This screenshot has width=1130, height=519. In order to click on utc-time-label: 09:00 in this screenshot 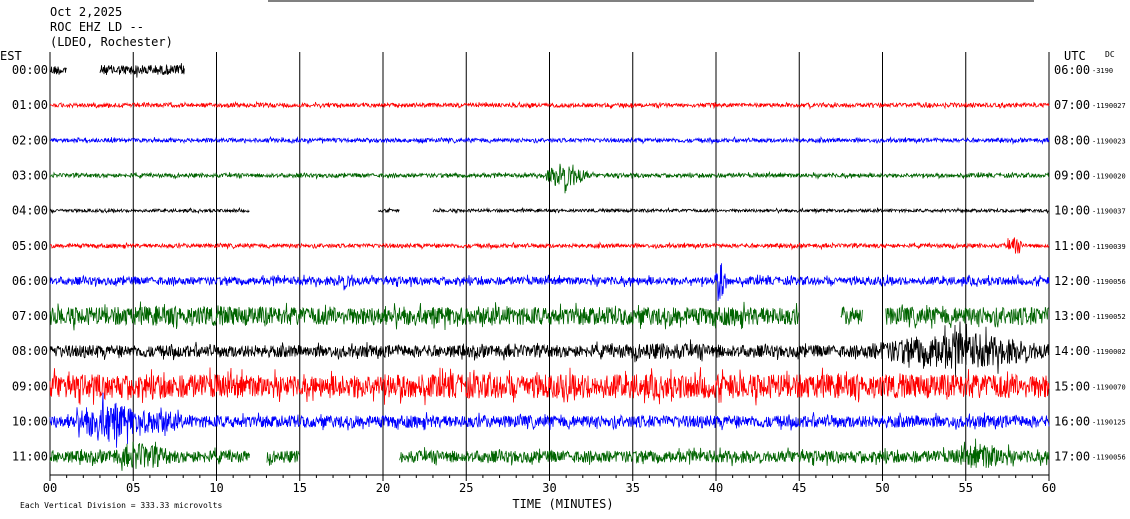, I will do `click(1072, 175)`.